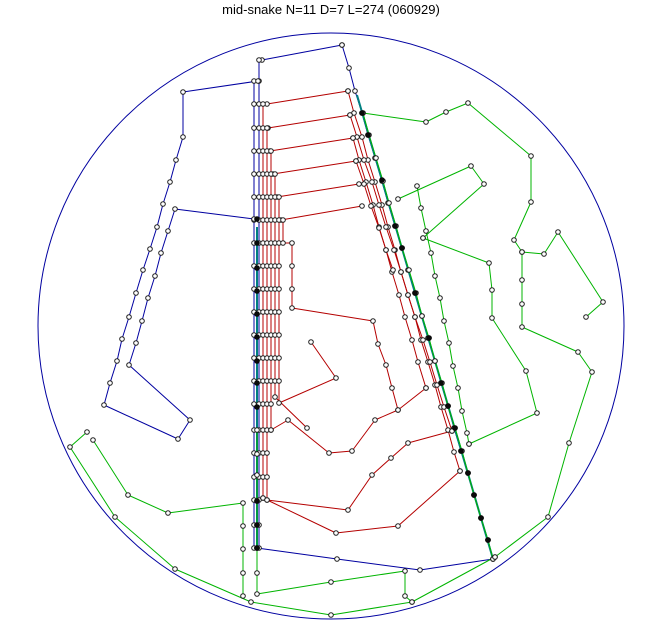  I want to click on path-red-h1, so click(307, 97).